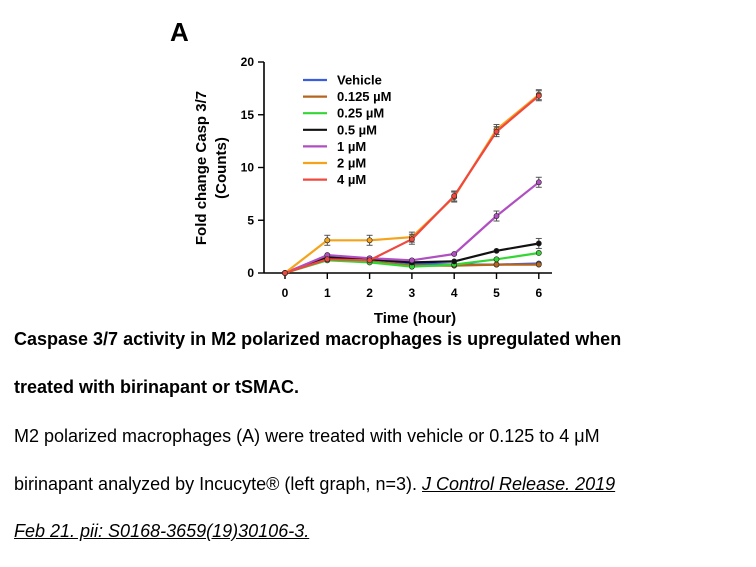 This screenshot has height=567, width=756. I want to click on x-tick-label: 3, so click(412, 293).